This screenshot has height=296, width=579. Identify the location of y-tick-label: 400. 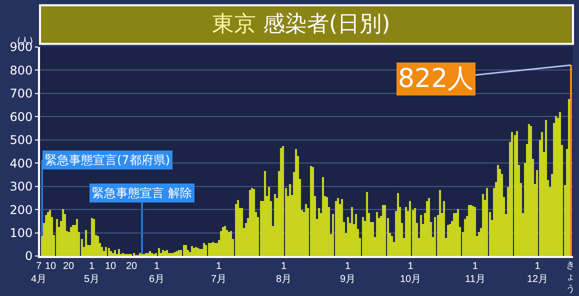
(21, 163).